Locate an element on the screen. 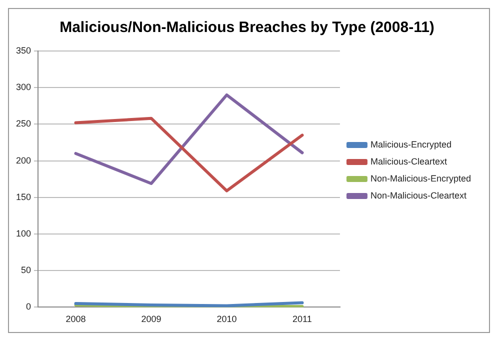 The width and height of the screenshot is (500, 343). x-tick-label: 2011 is located at coordinates (302, 319).